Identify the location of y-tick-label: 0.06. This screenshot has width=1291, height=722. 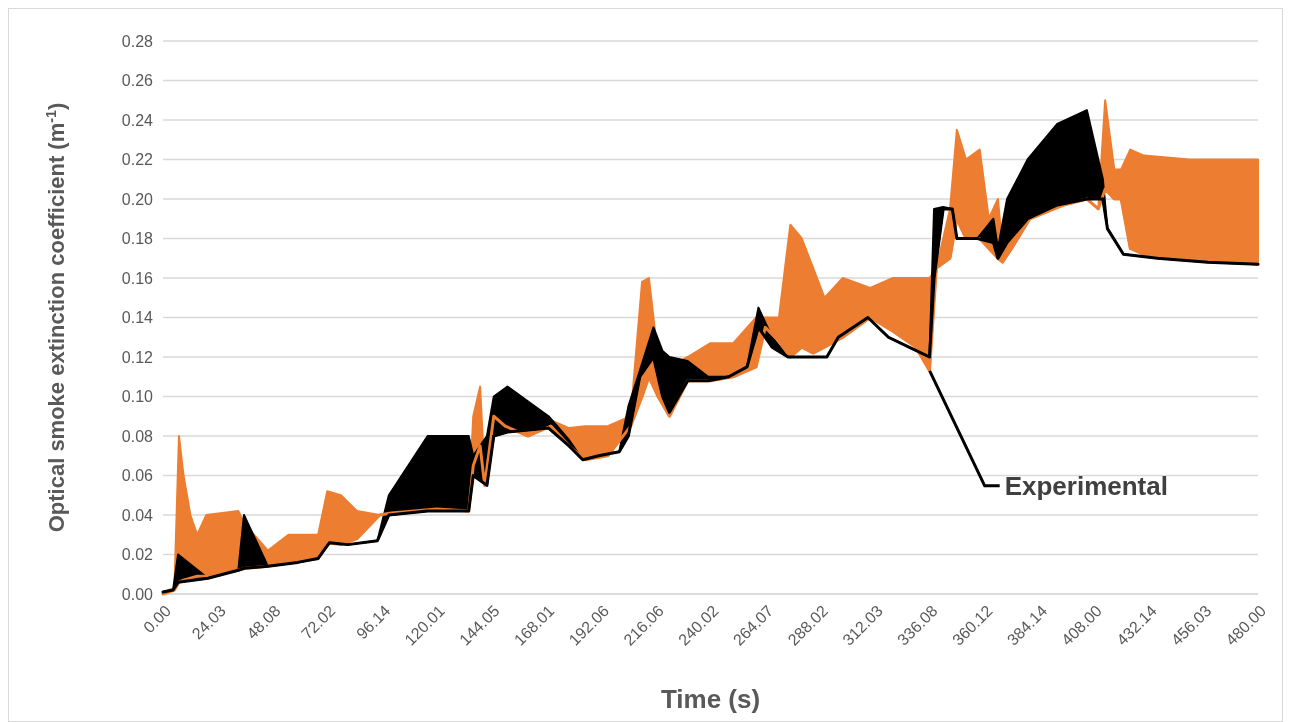
(137, 476).